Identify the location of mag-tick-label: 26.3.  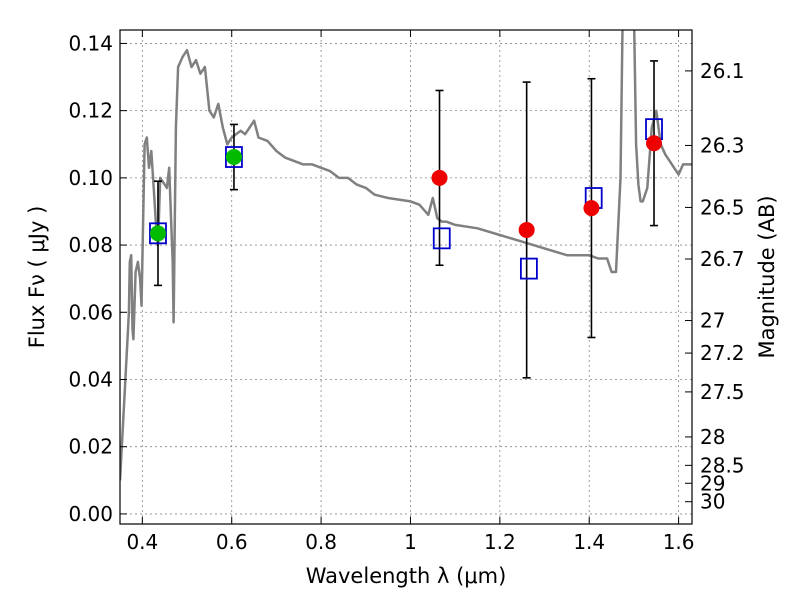
(722, 145).